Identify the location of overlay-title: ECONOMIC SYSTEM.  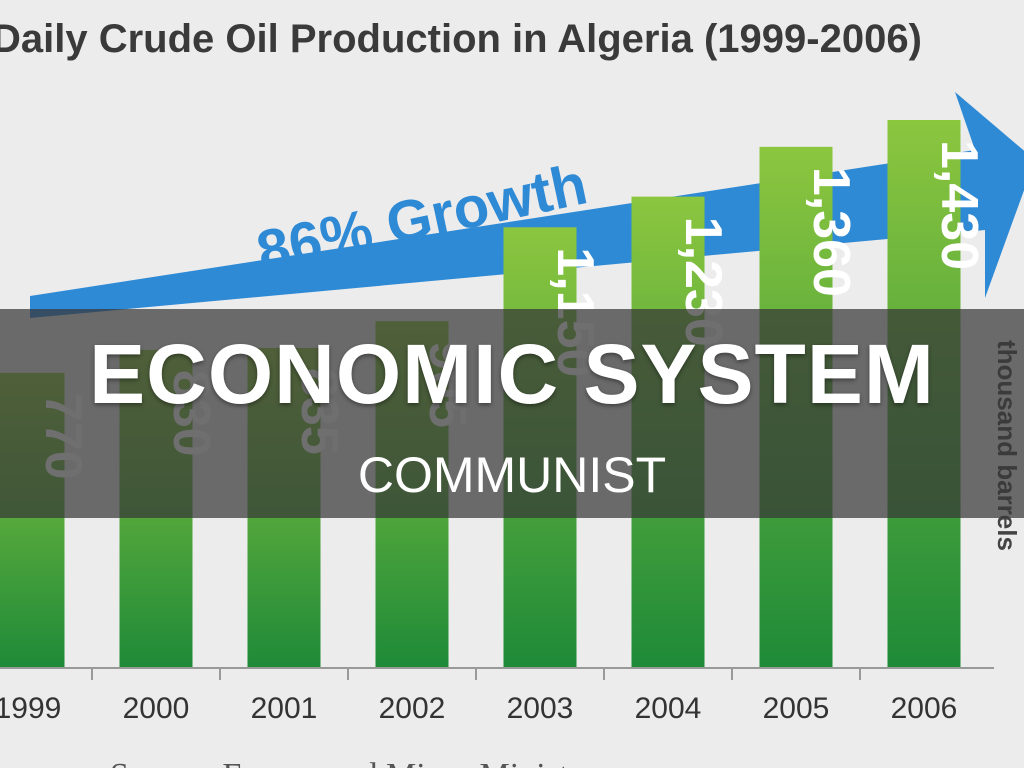
(512, 374).